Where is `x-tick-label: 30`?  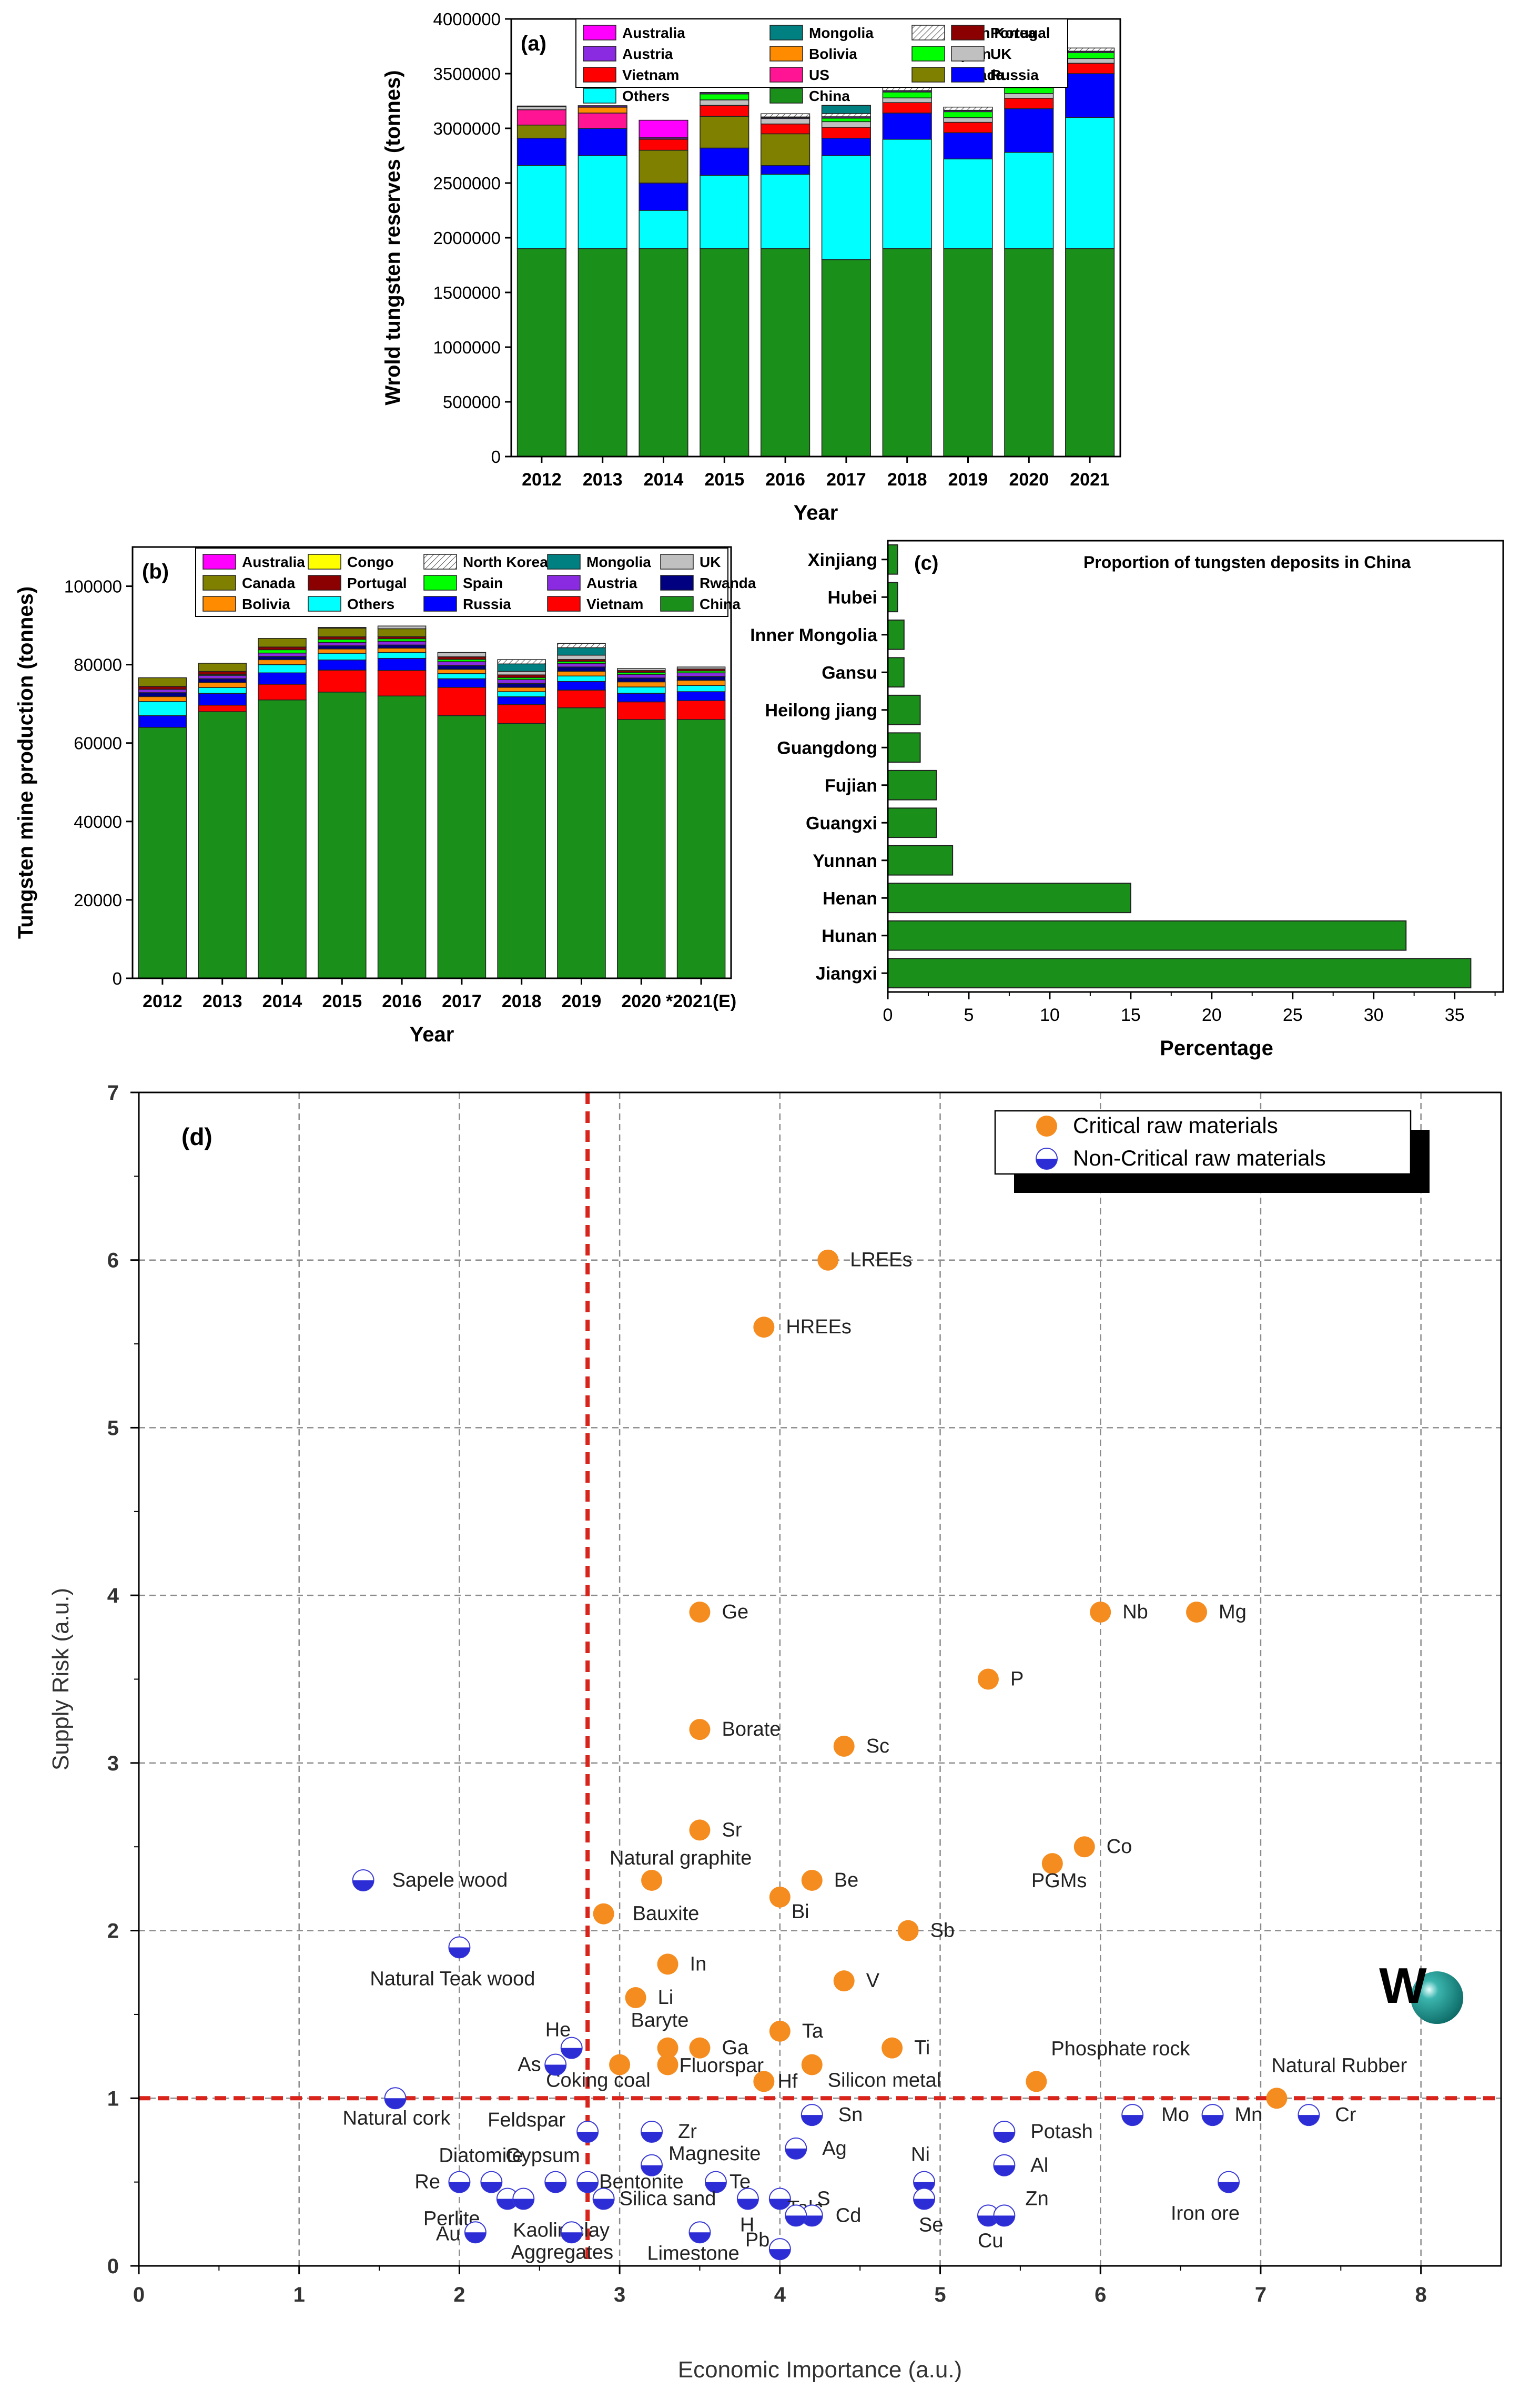
x-tick-label: 30 is located at coordinates (1374, 1015).